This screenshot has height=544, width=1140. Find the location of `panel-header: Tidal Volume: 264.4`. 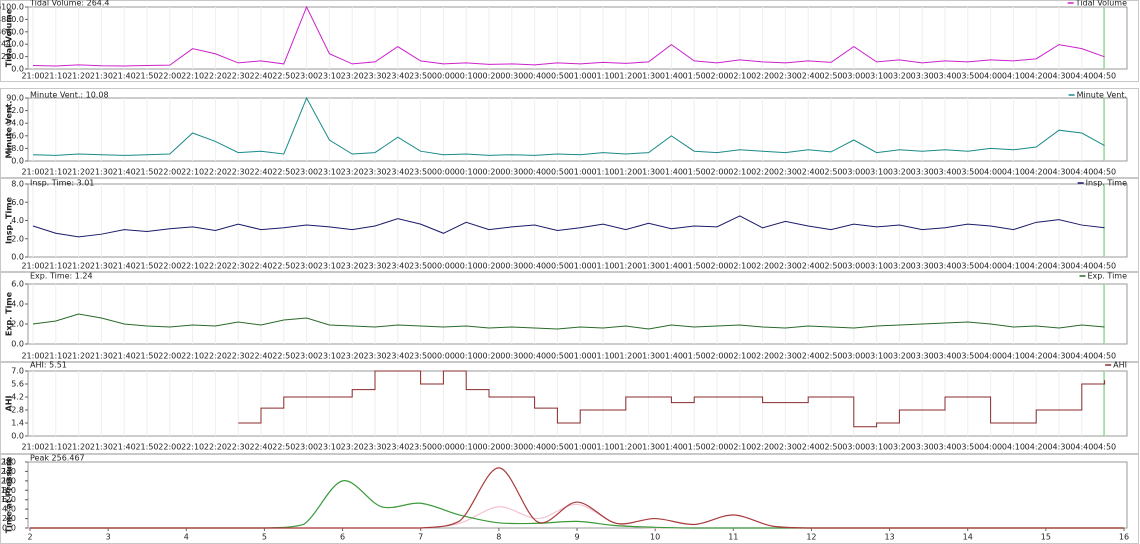

panel-header: Tidal Volume: 264.4 is located at coordinates (69, 4).